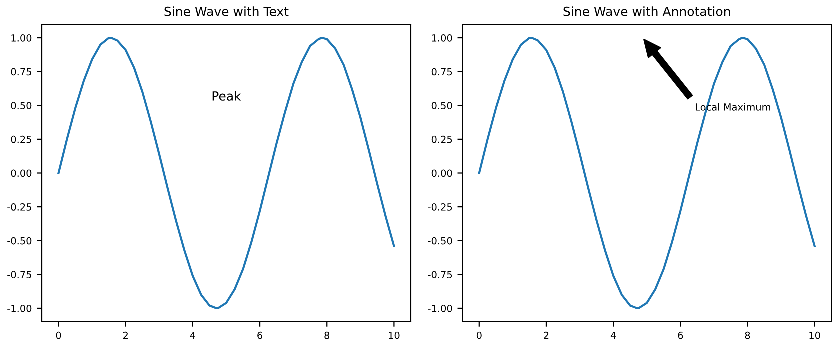 This screenshot has width=840, height=350. I want to click on chart-title: Sine Wave with Annotation, so click(647, 11).